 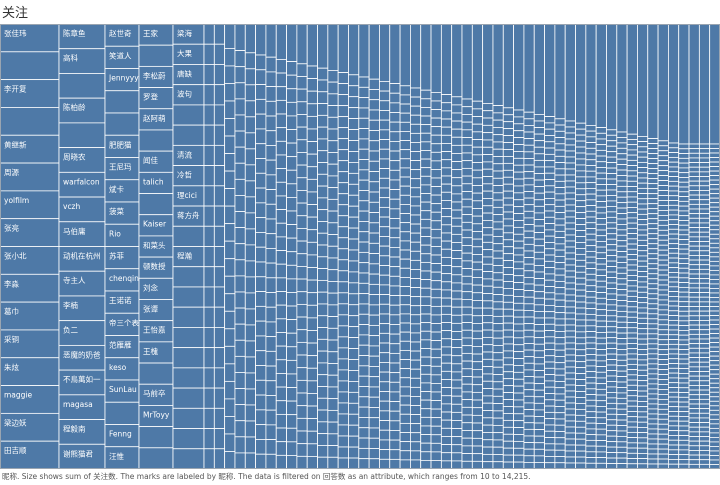 I want to click on cell-label: Fenng, so click(x=120, y=434).